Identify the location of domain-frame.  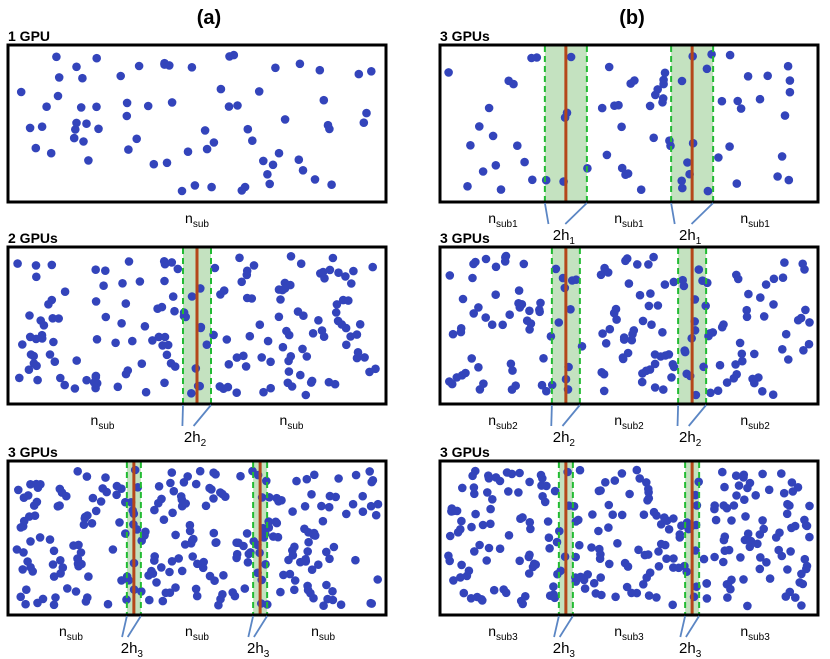
(629, 538).